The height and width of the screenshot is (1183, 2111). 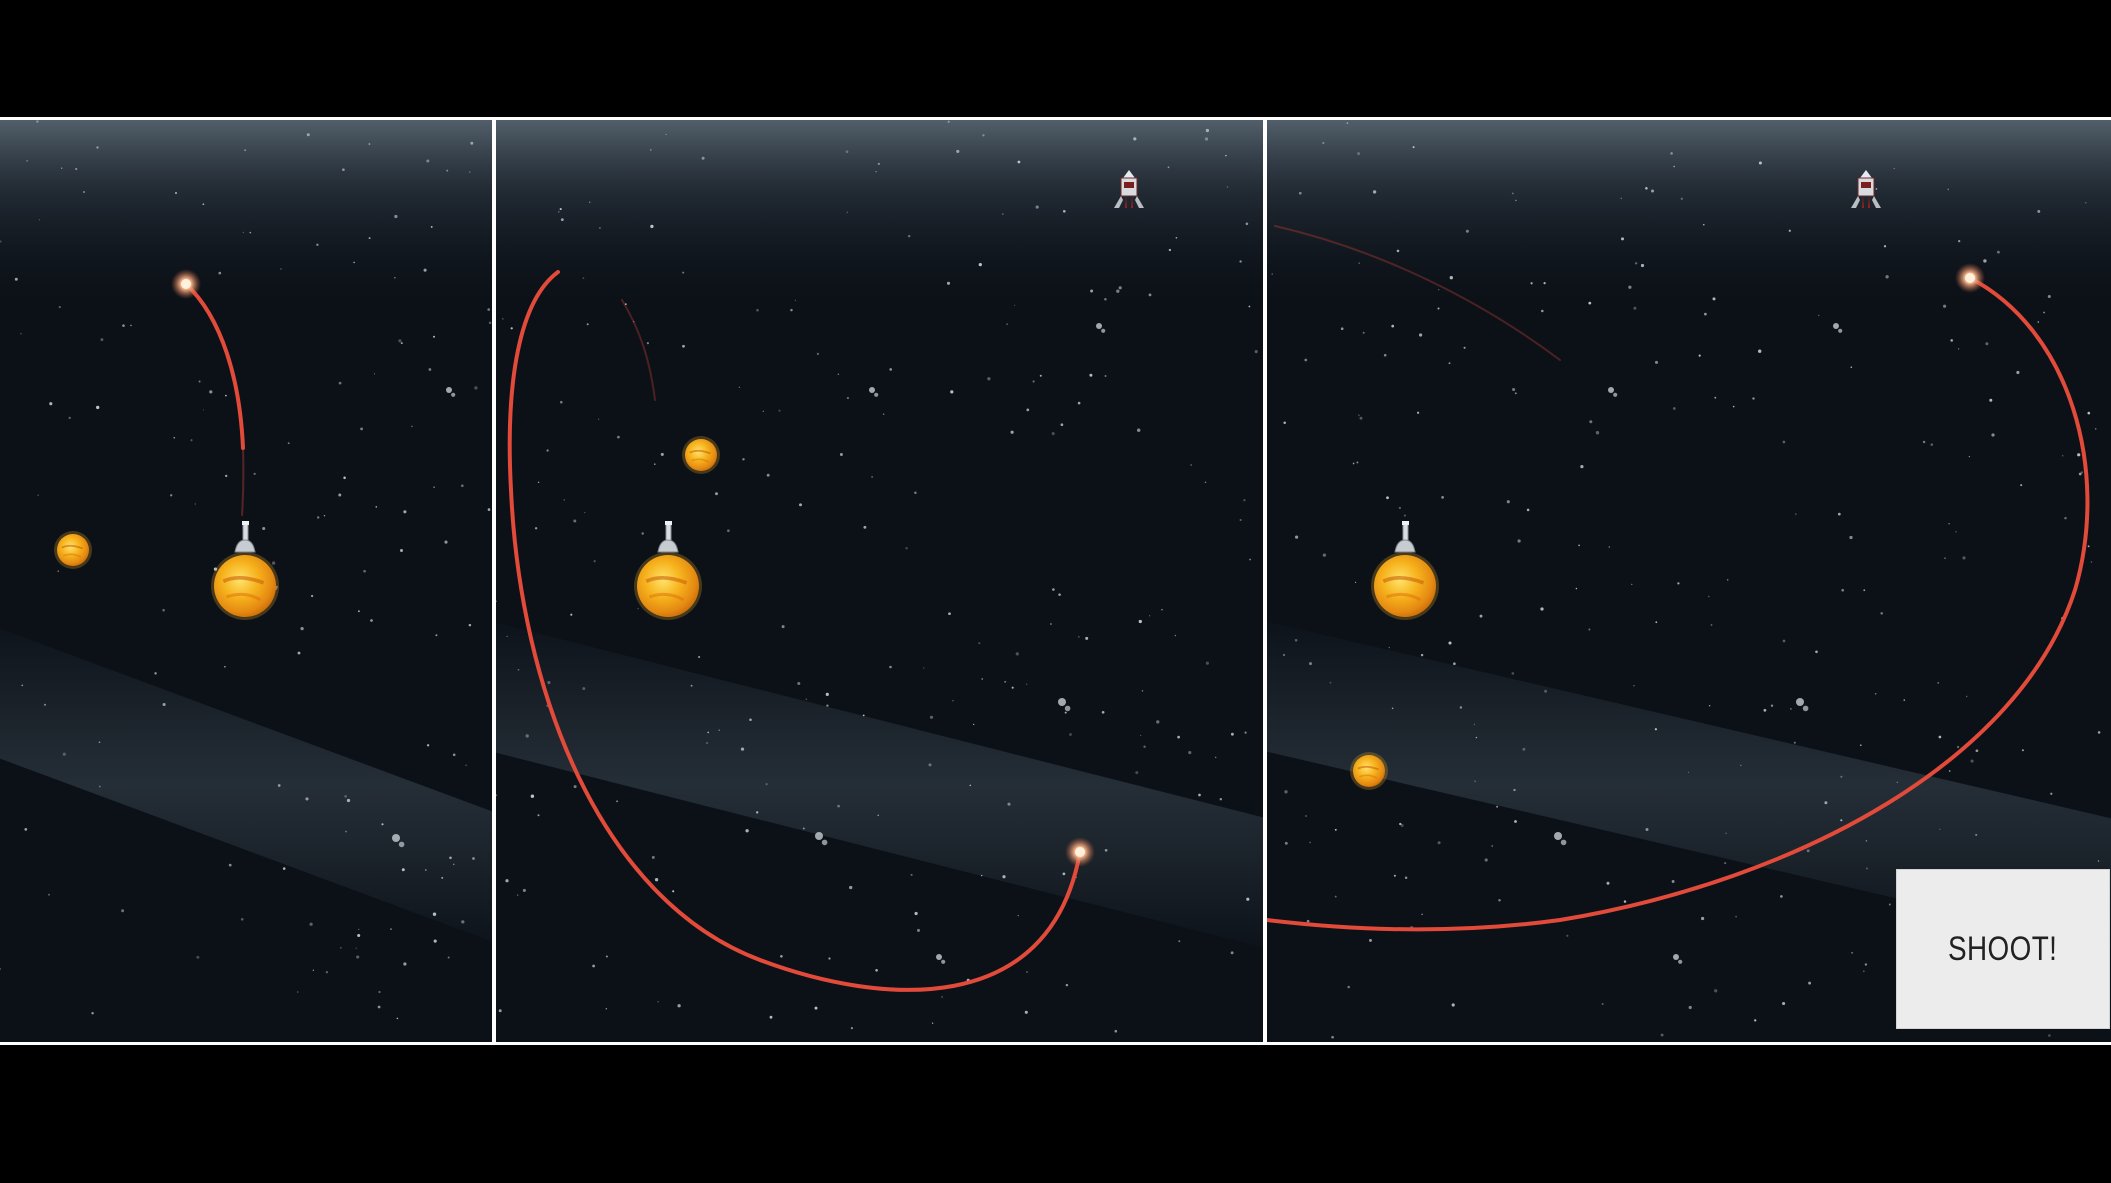 I want to click on shoot-button-label: SHOOT!, so click(x=2003, y=948).